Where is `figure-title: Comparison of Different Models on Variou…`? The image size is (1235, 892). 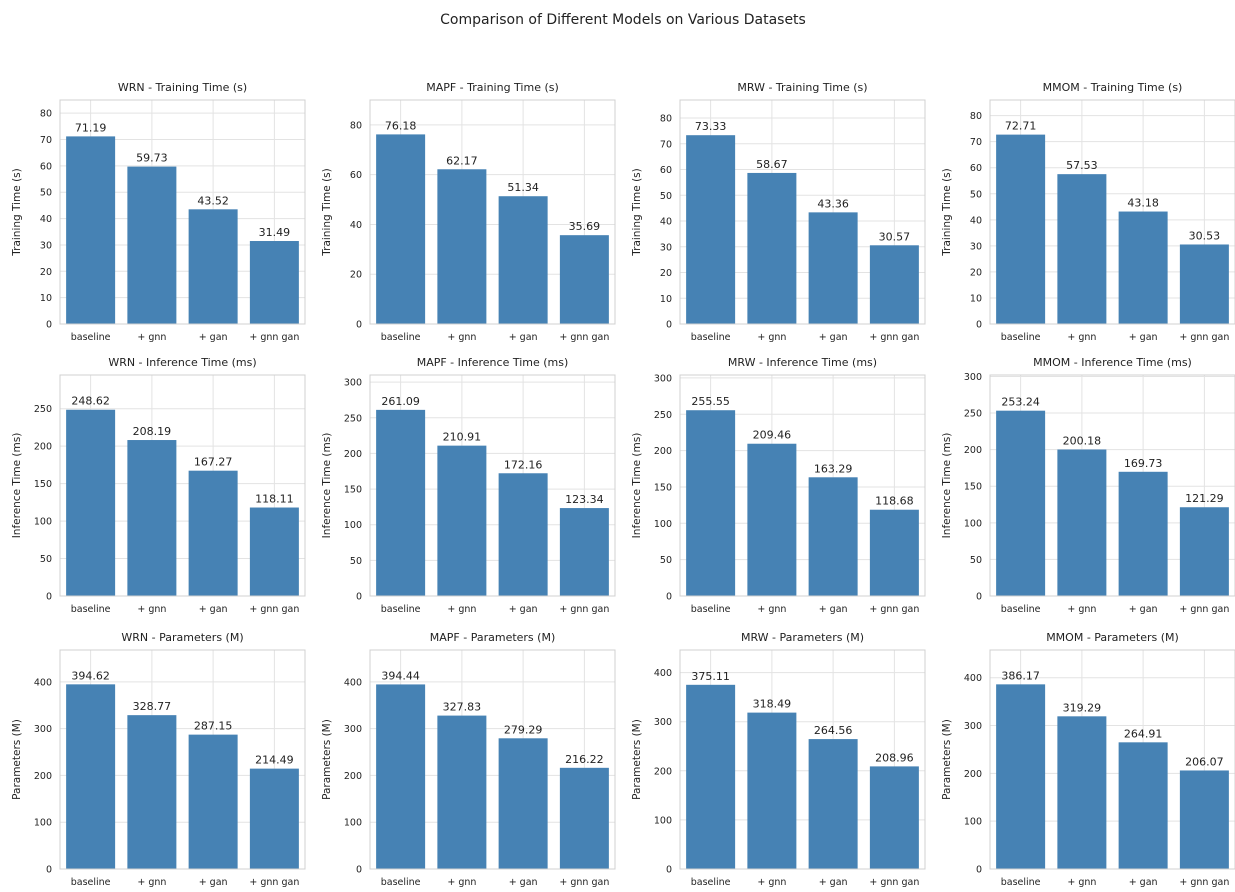
figure-title: Comparison of Different Models on Variou… is located at coordinates (623, 20).